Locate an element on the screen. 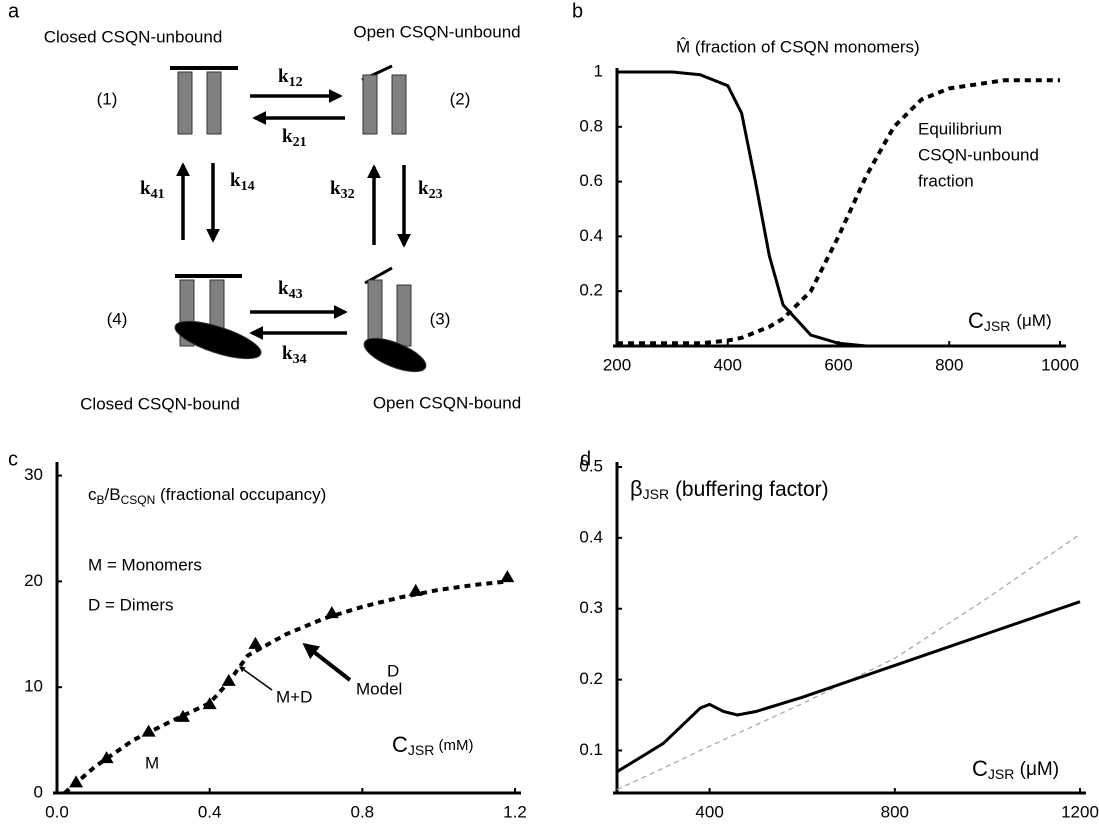 Image resolution: width=1099 pixels, height=829 pixels. annotation: M is located at coordinates (152, 762).